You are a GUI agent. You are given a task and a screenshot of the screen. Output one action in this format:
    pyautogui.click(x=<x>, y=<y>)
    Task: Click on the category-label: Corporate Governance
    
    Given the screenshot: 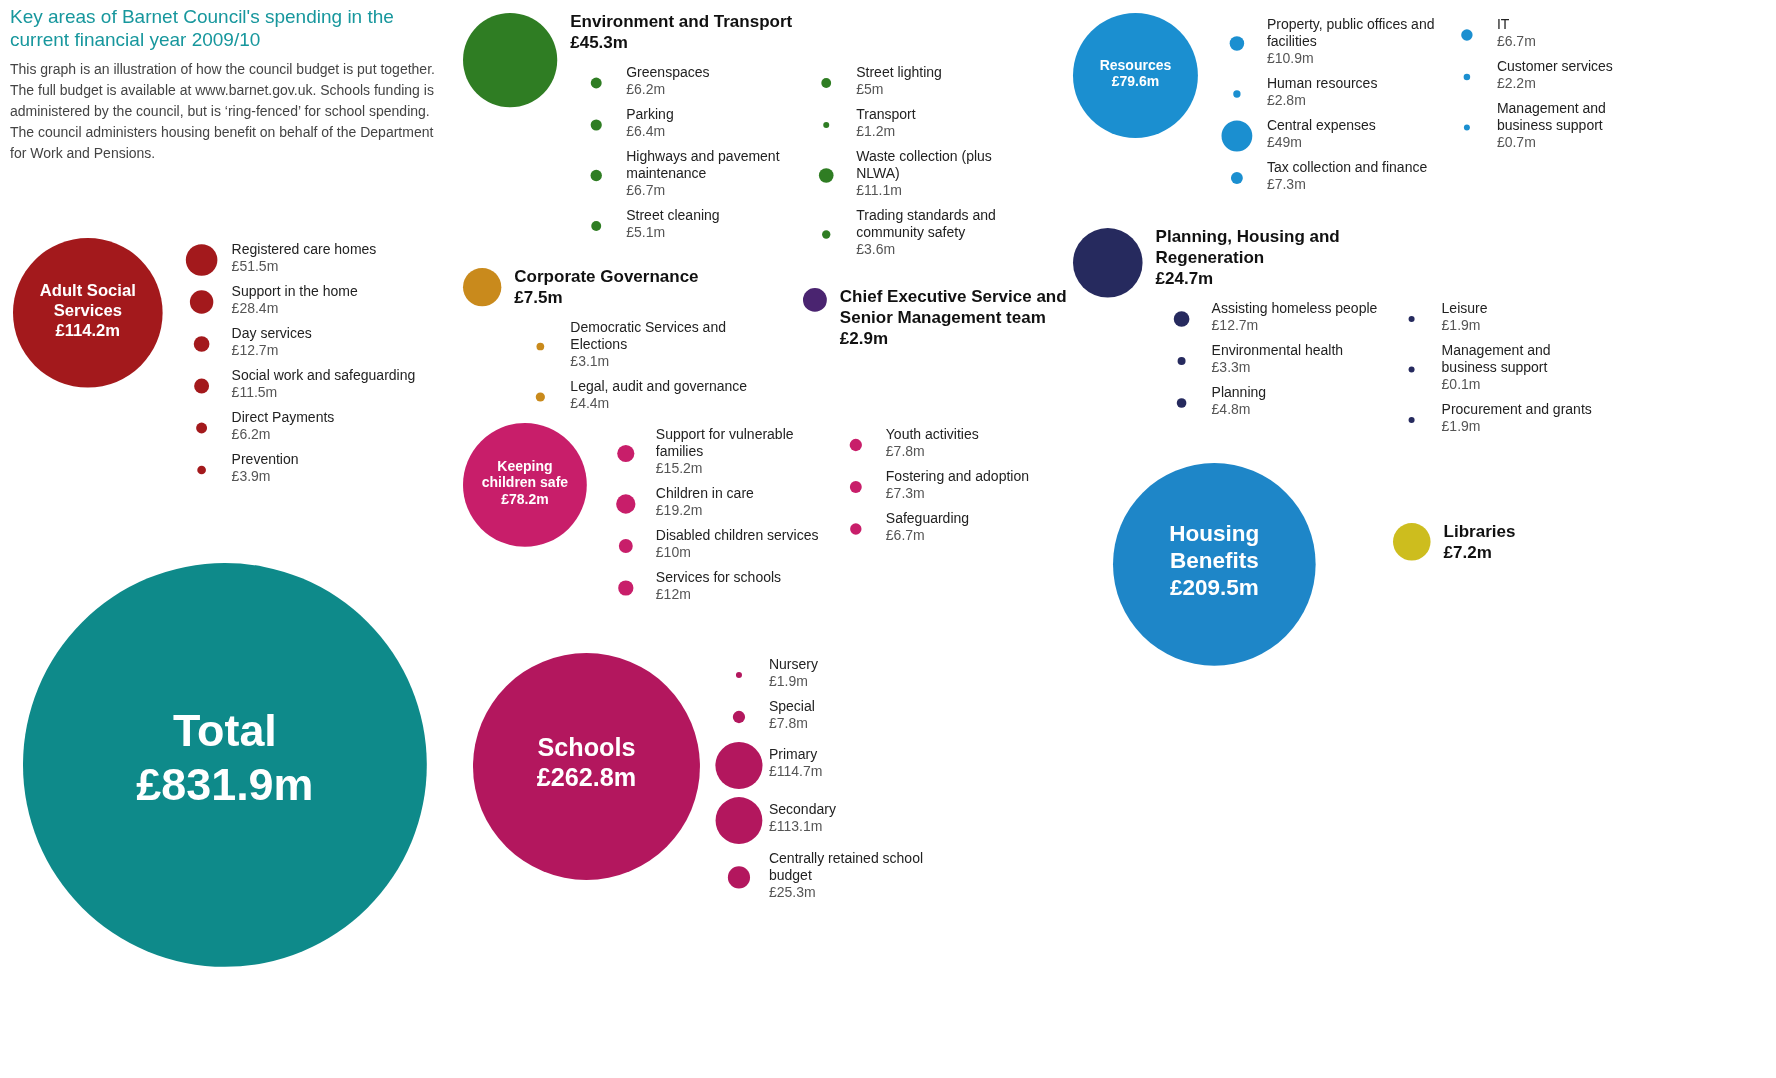 What is the action you would take?
    pyautogui.click(x=606, y=277)
    